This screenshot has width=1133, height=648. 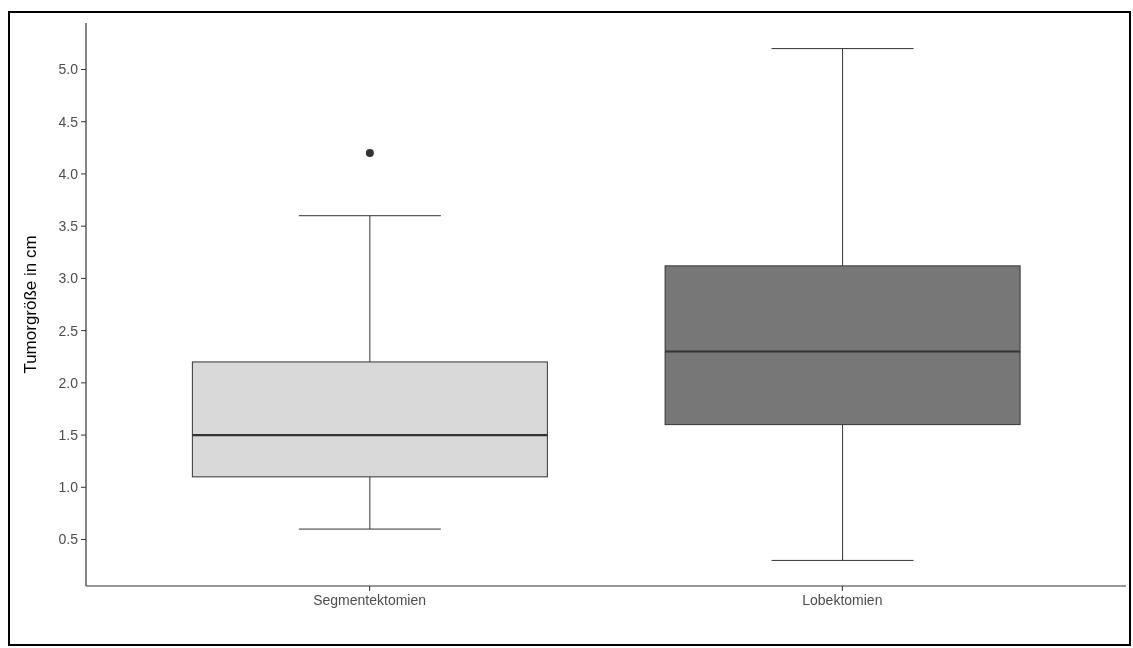 I want to click on x-tick-label: Segmentektomien, so click(x=370, y=599).